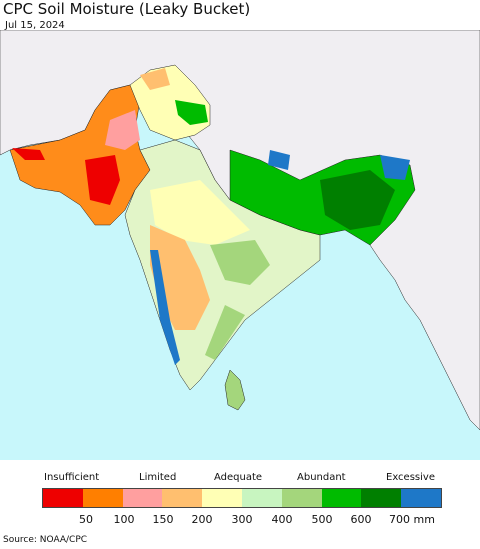  I want to click on legend-label-limited: Limited, so click(158, 477).